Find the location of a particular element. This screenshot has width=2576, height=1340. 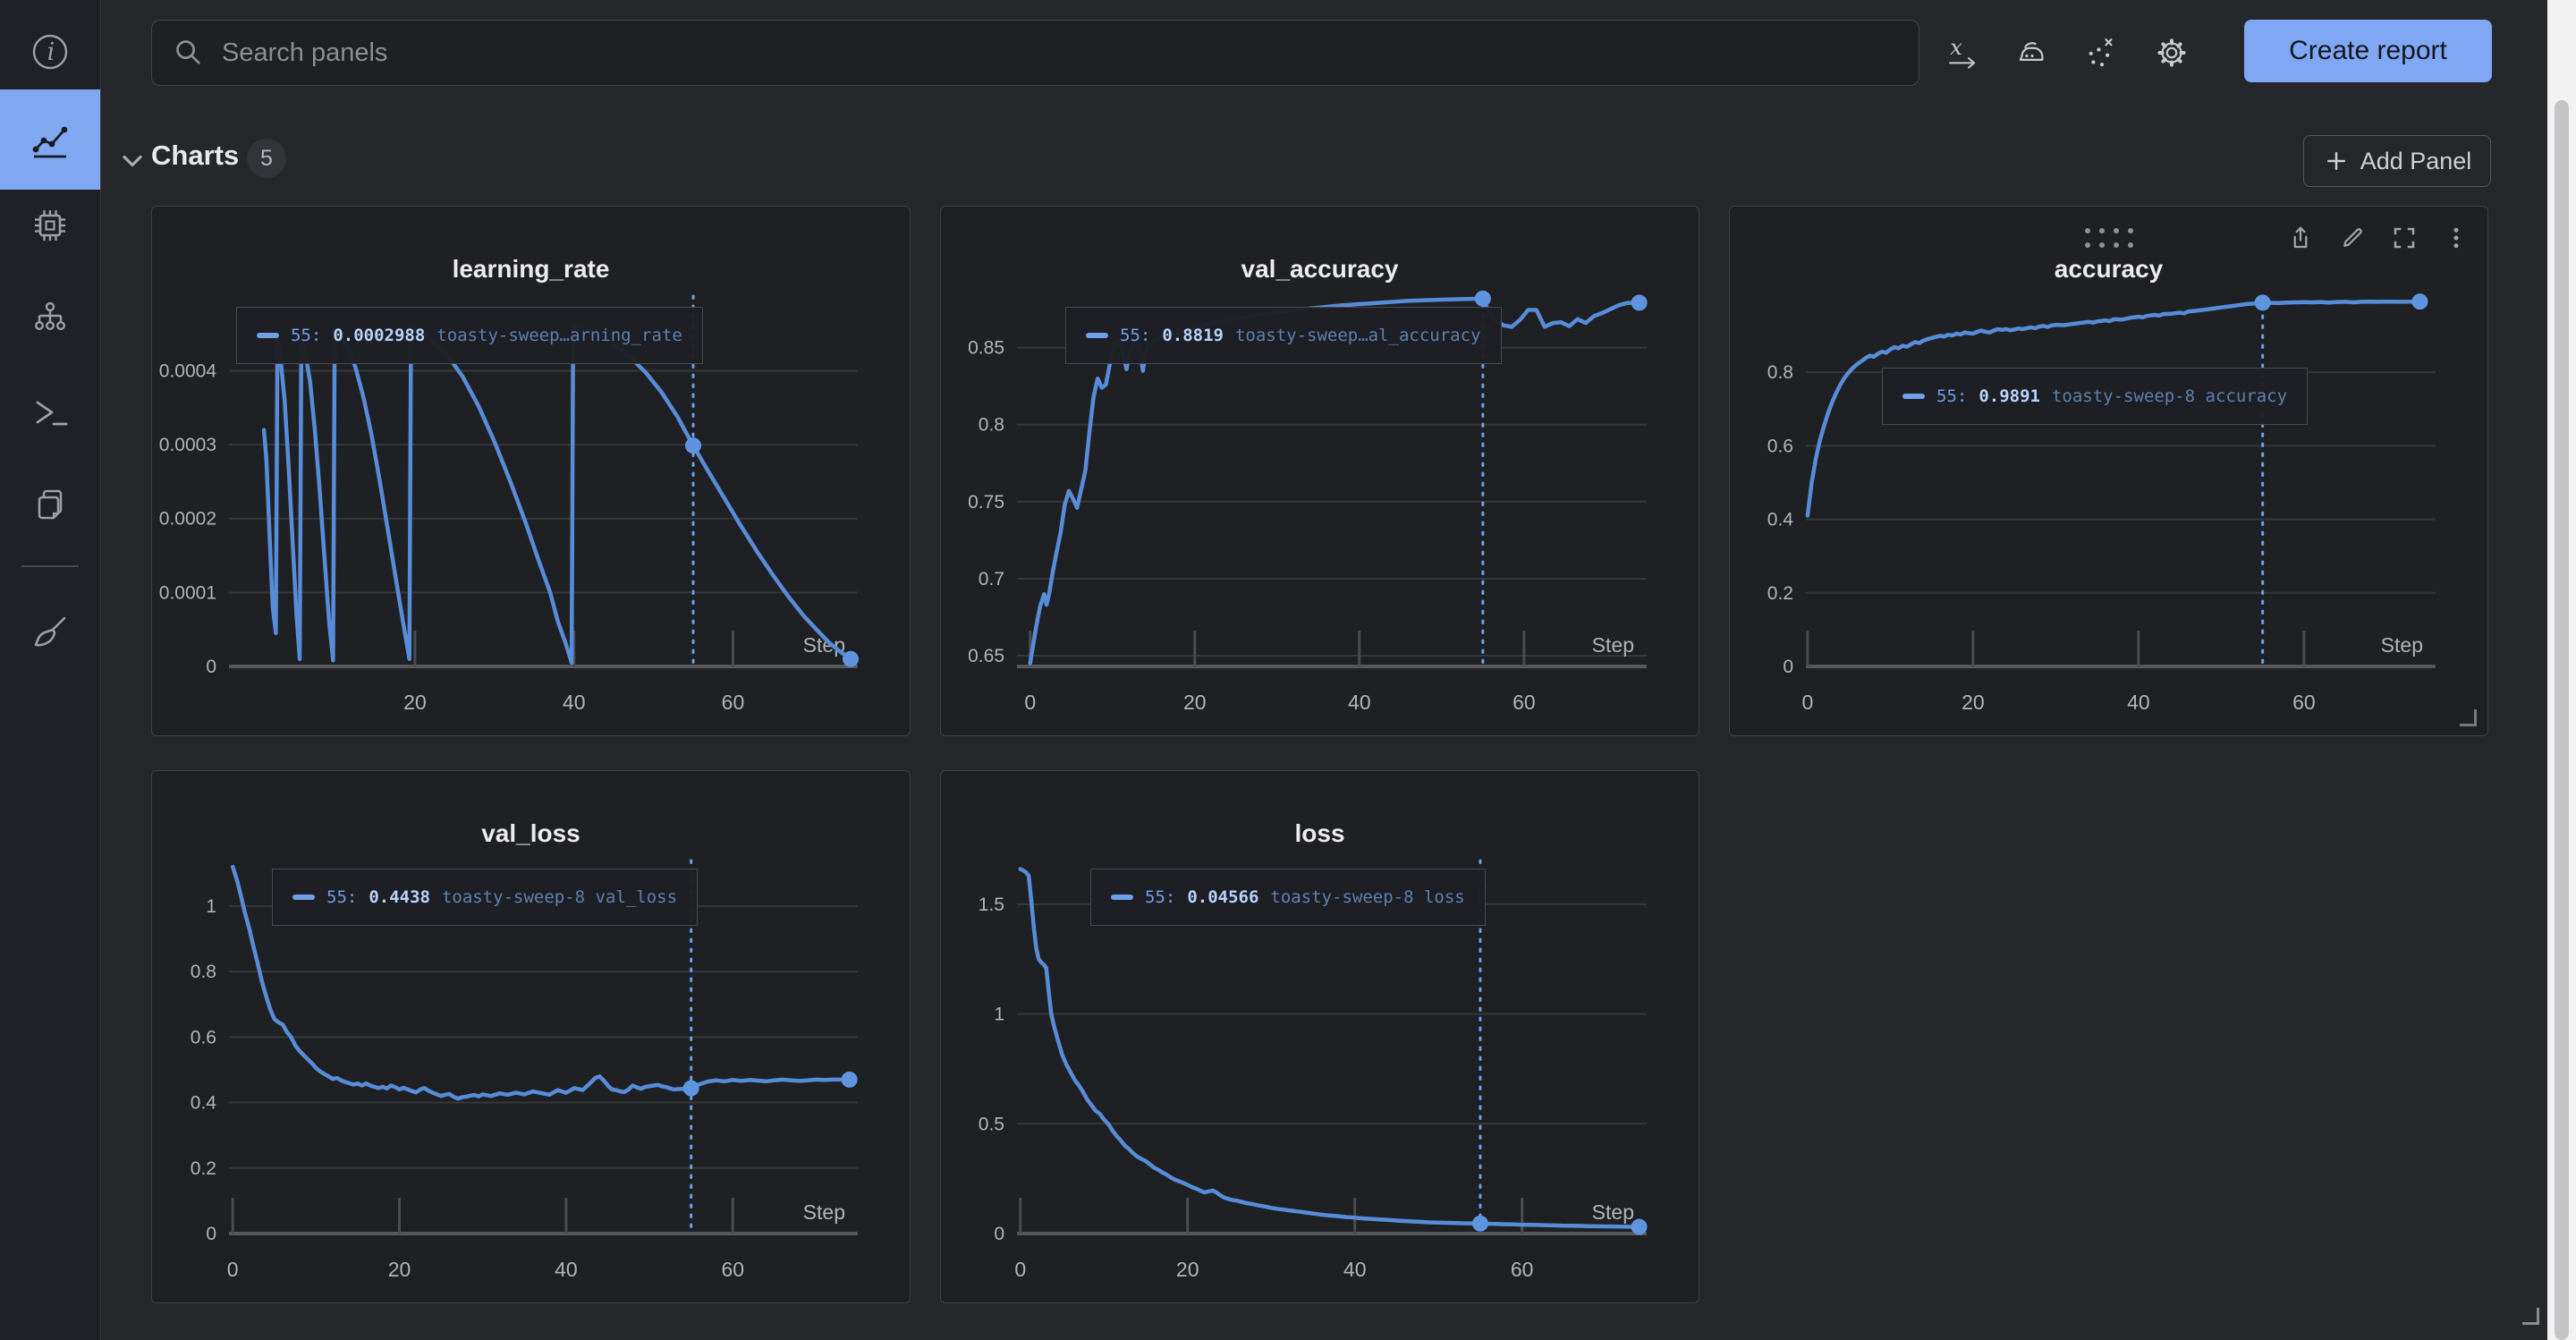

tooltip-series-label: toasty-sweep…arning_rate is located at coordinates (559, 335).